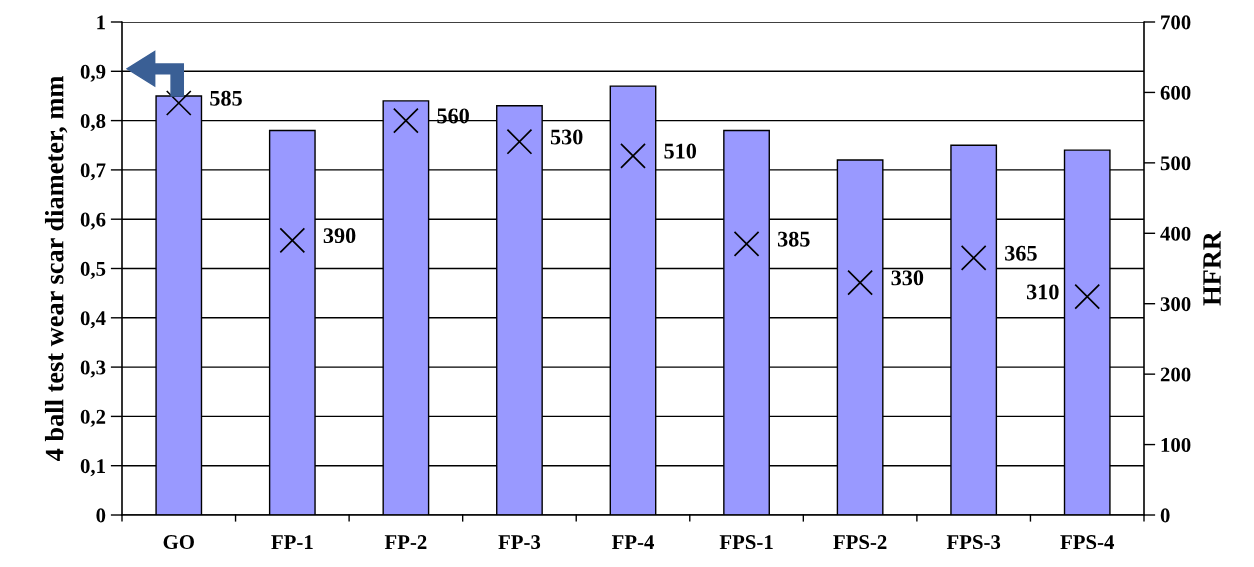 The image size is (1254, 567). What do you see at coordinates (339, 236) in the screenshot?
I see `data-label: 390` at bounding box center [339, 236].